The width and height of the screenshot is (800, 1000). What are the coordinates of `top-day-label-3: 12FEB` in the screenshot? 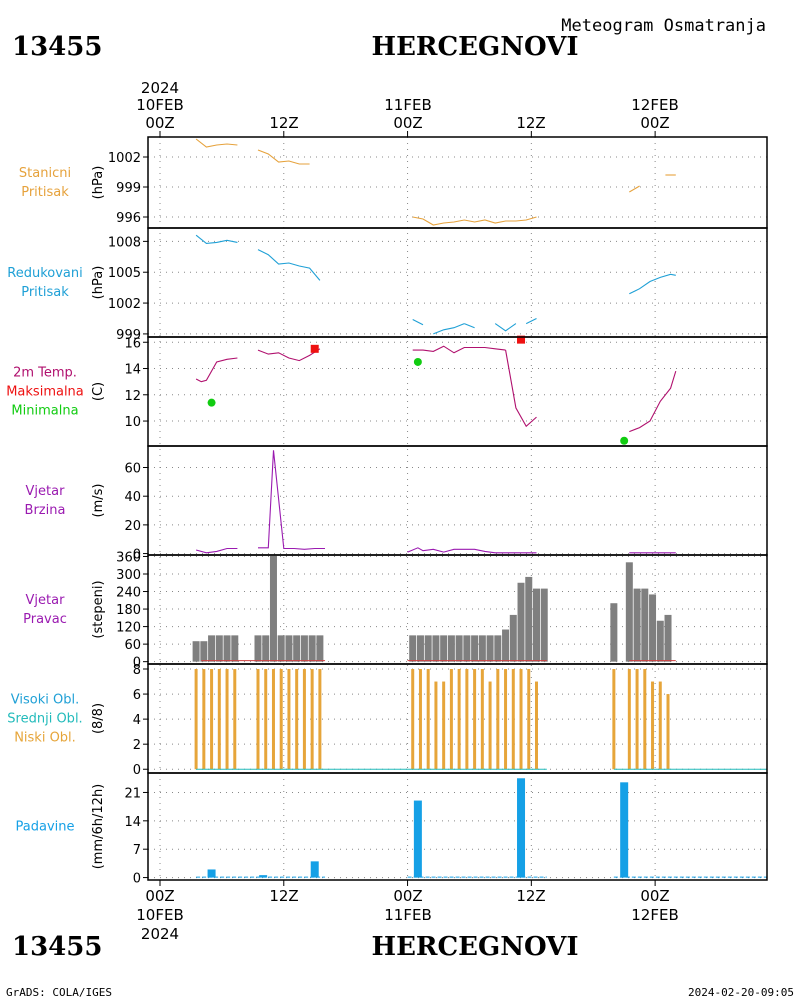 It's located at (654, 105).